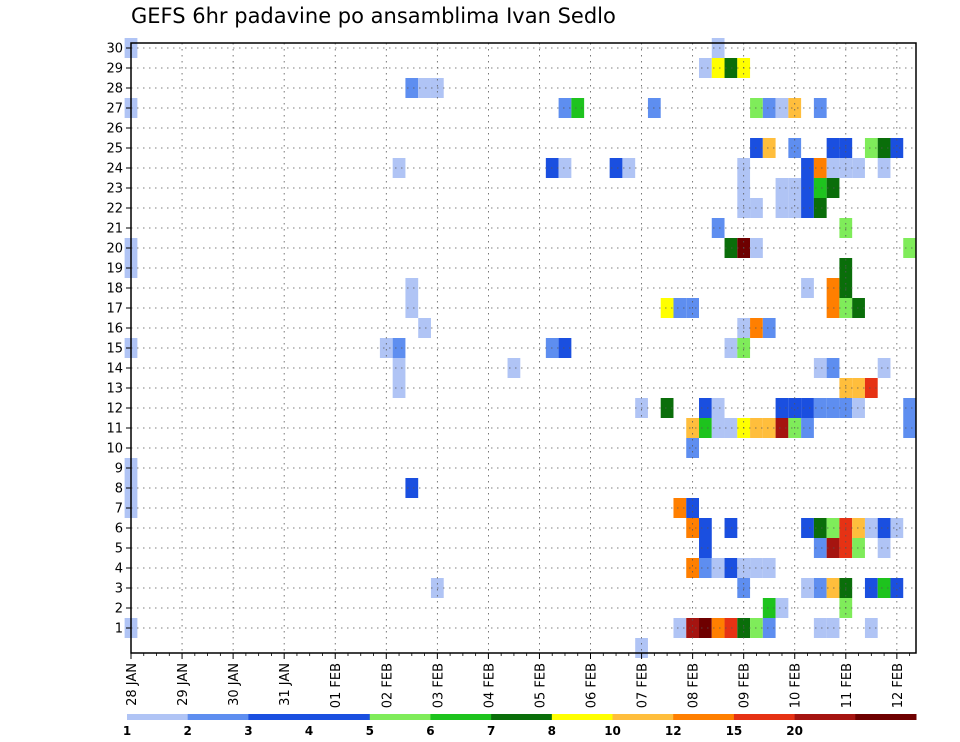  Describe the element at coordinates (114, 429) in the screenshot. I see `y-tick-label: 11` at that location.